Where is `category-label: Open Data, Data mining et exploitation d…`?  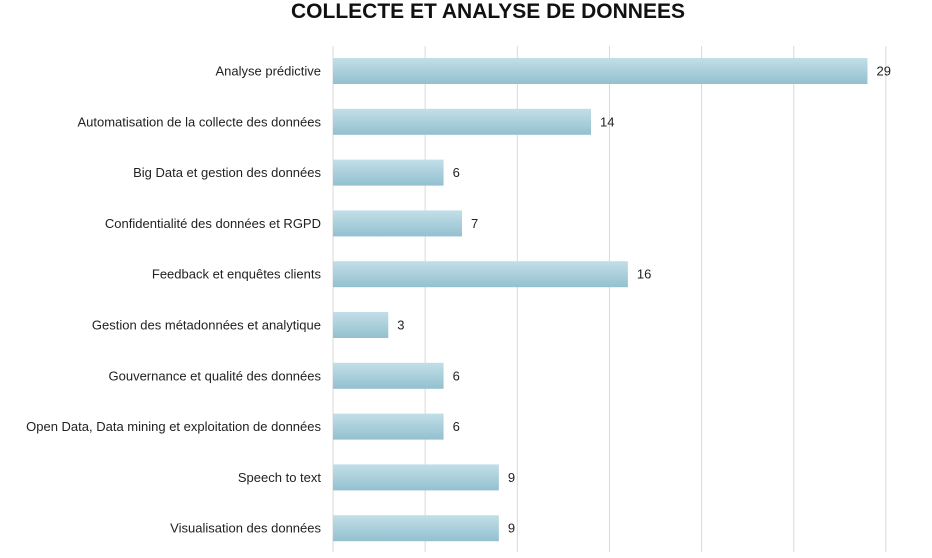
category-label: Open Data, Data mining et exploitation d… is located at coordinates (173, 426).